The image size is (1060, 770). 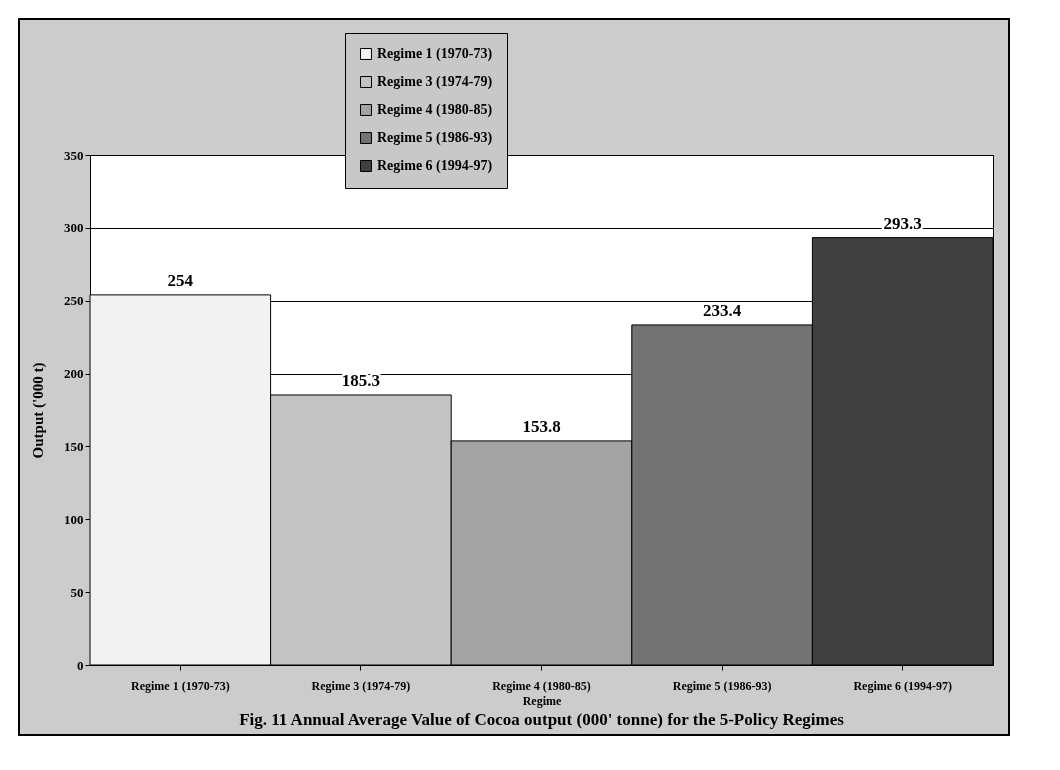 What do you see at coordinates (74, 228) in the screenshot?
I see `y-tick-label: 300` at bounding box center [74, 228].